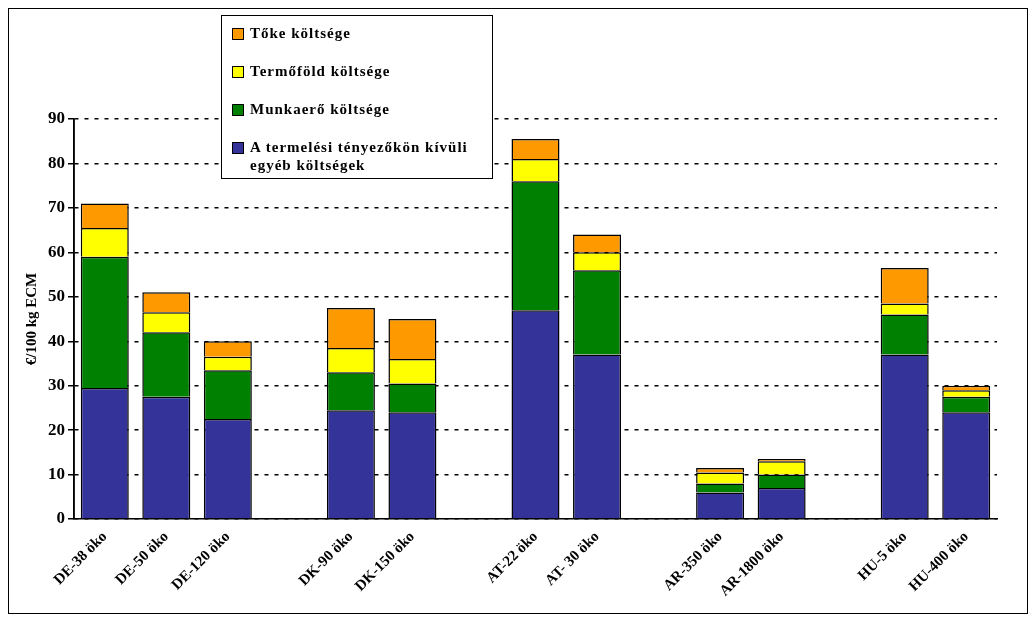 The width and height of the screenshot is (1036, 622). What do you see at coordinates (60, 518) in the screenshot?
I see `y-tick-label: 0` at bounding box center [60, 518].